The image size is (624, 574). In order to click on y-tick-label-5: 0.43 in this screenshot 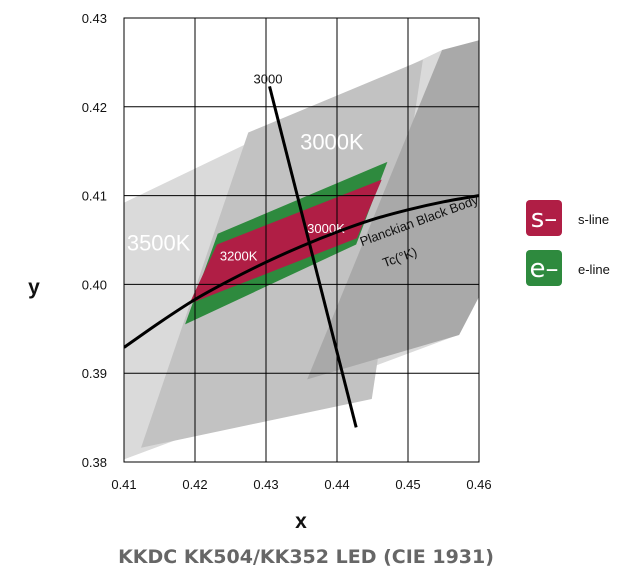, I will do `click(94, 18)`.